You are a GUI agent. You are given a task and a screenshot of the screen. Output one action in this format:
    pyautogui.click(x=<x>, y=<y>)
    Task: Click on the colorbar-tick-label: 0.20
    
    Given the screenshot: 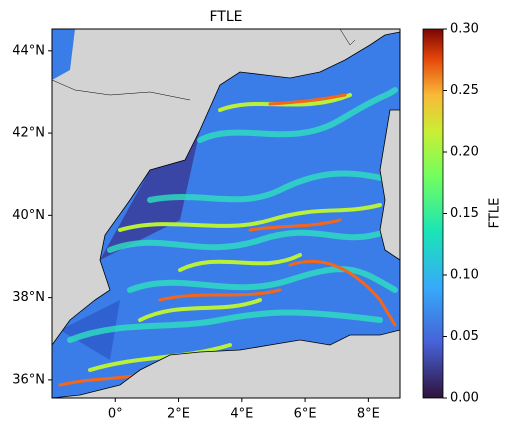 What is the action you would take?
    pyautogui.click(x=464, y=152)
    